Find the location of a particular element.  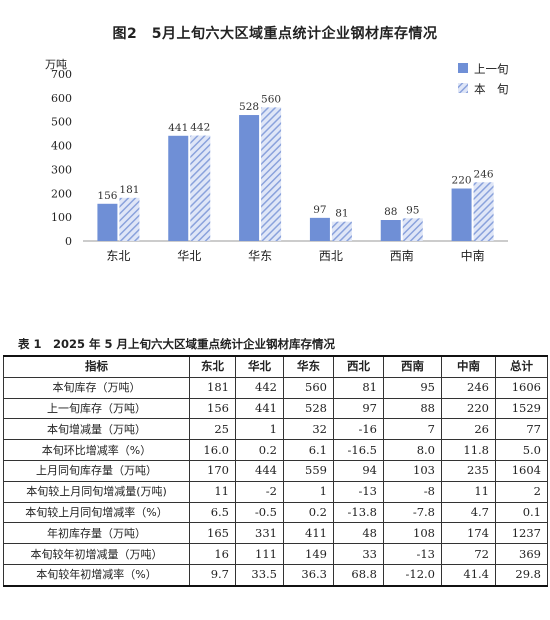

cell-value: 0.1 is located at coordinates (521, 512).